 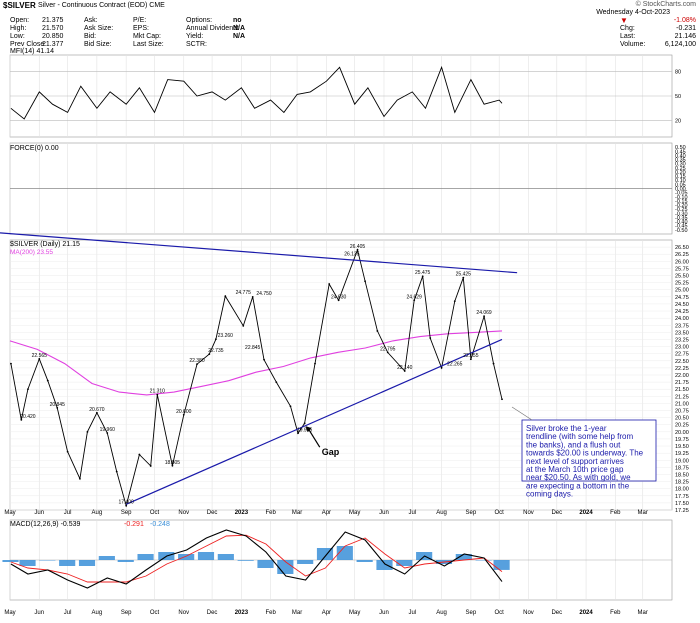 What do you see at coordinates (20, 20) in the screenshot?
I see `stat-label: Open:` at bounding box center [20, 20].